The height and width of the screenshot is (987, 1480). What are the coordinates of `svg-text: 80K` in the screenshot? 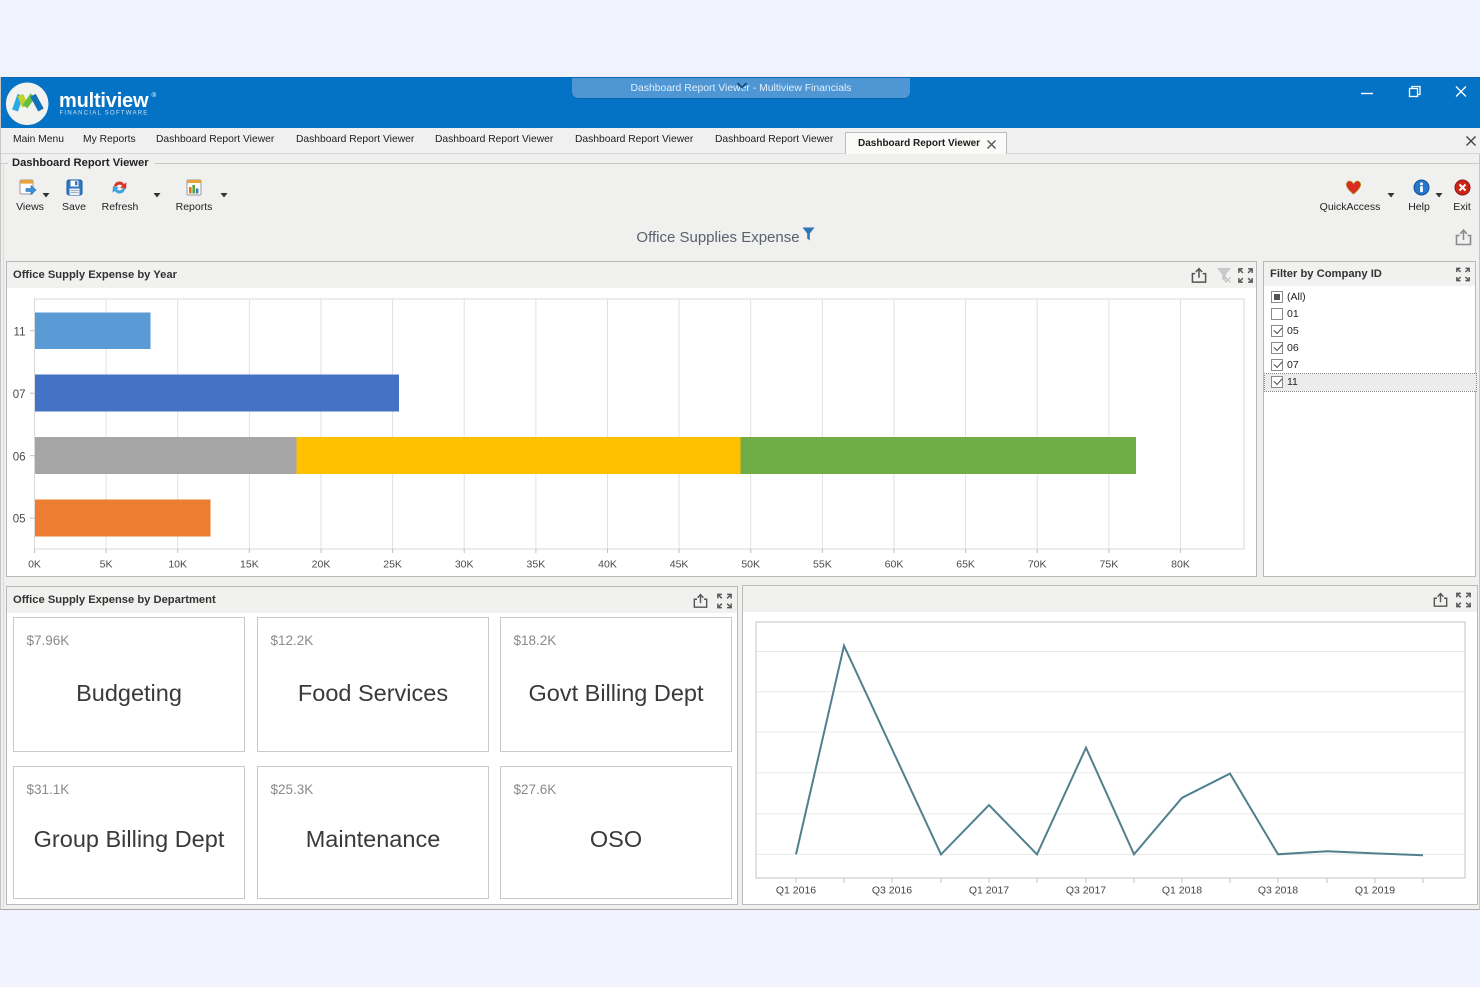 It's located at (1180, 565).